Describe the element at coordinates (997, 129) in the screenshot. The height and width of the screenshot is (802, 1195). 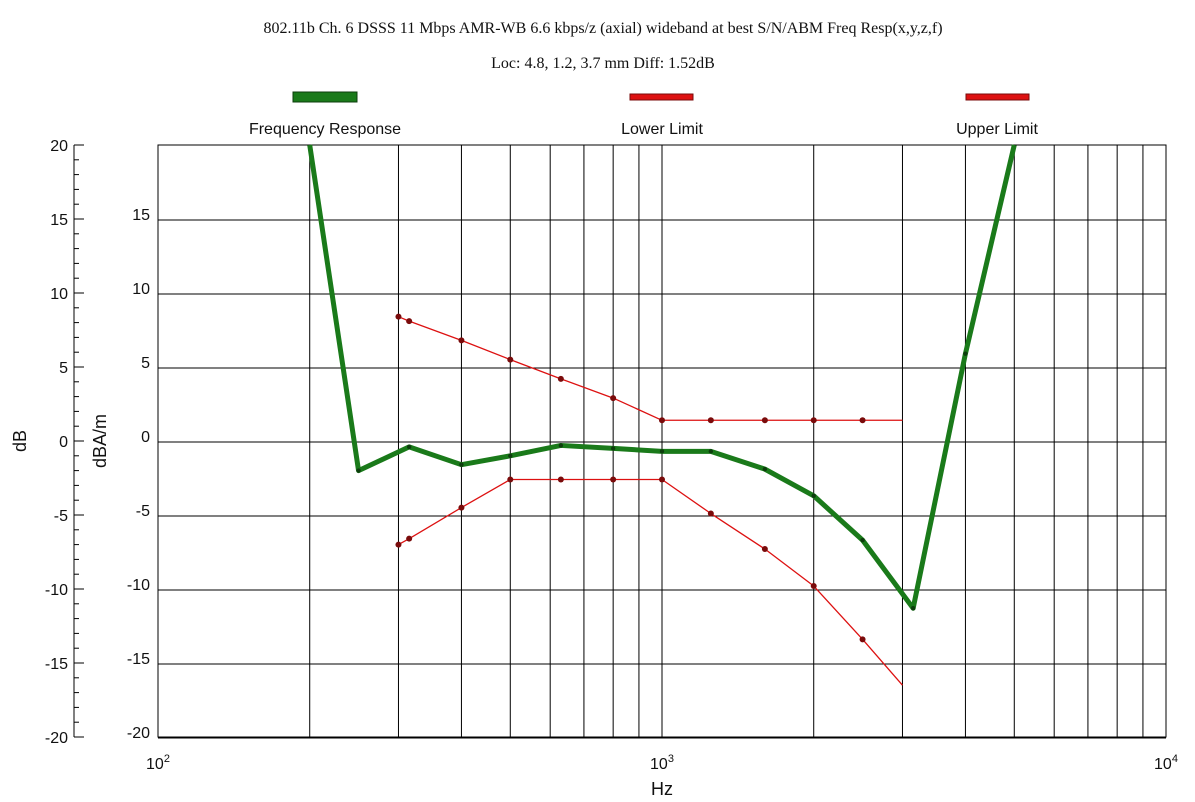
I see `legend-label-upper-limit: Upper Limit` at that location.